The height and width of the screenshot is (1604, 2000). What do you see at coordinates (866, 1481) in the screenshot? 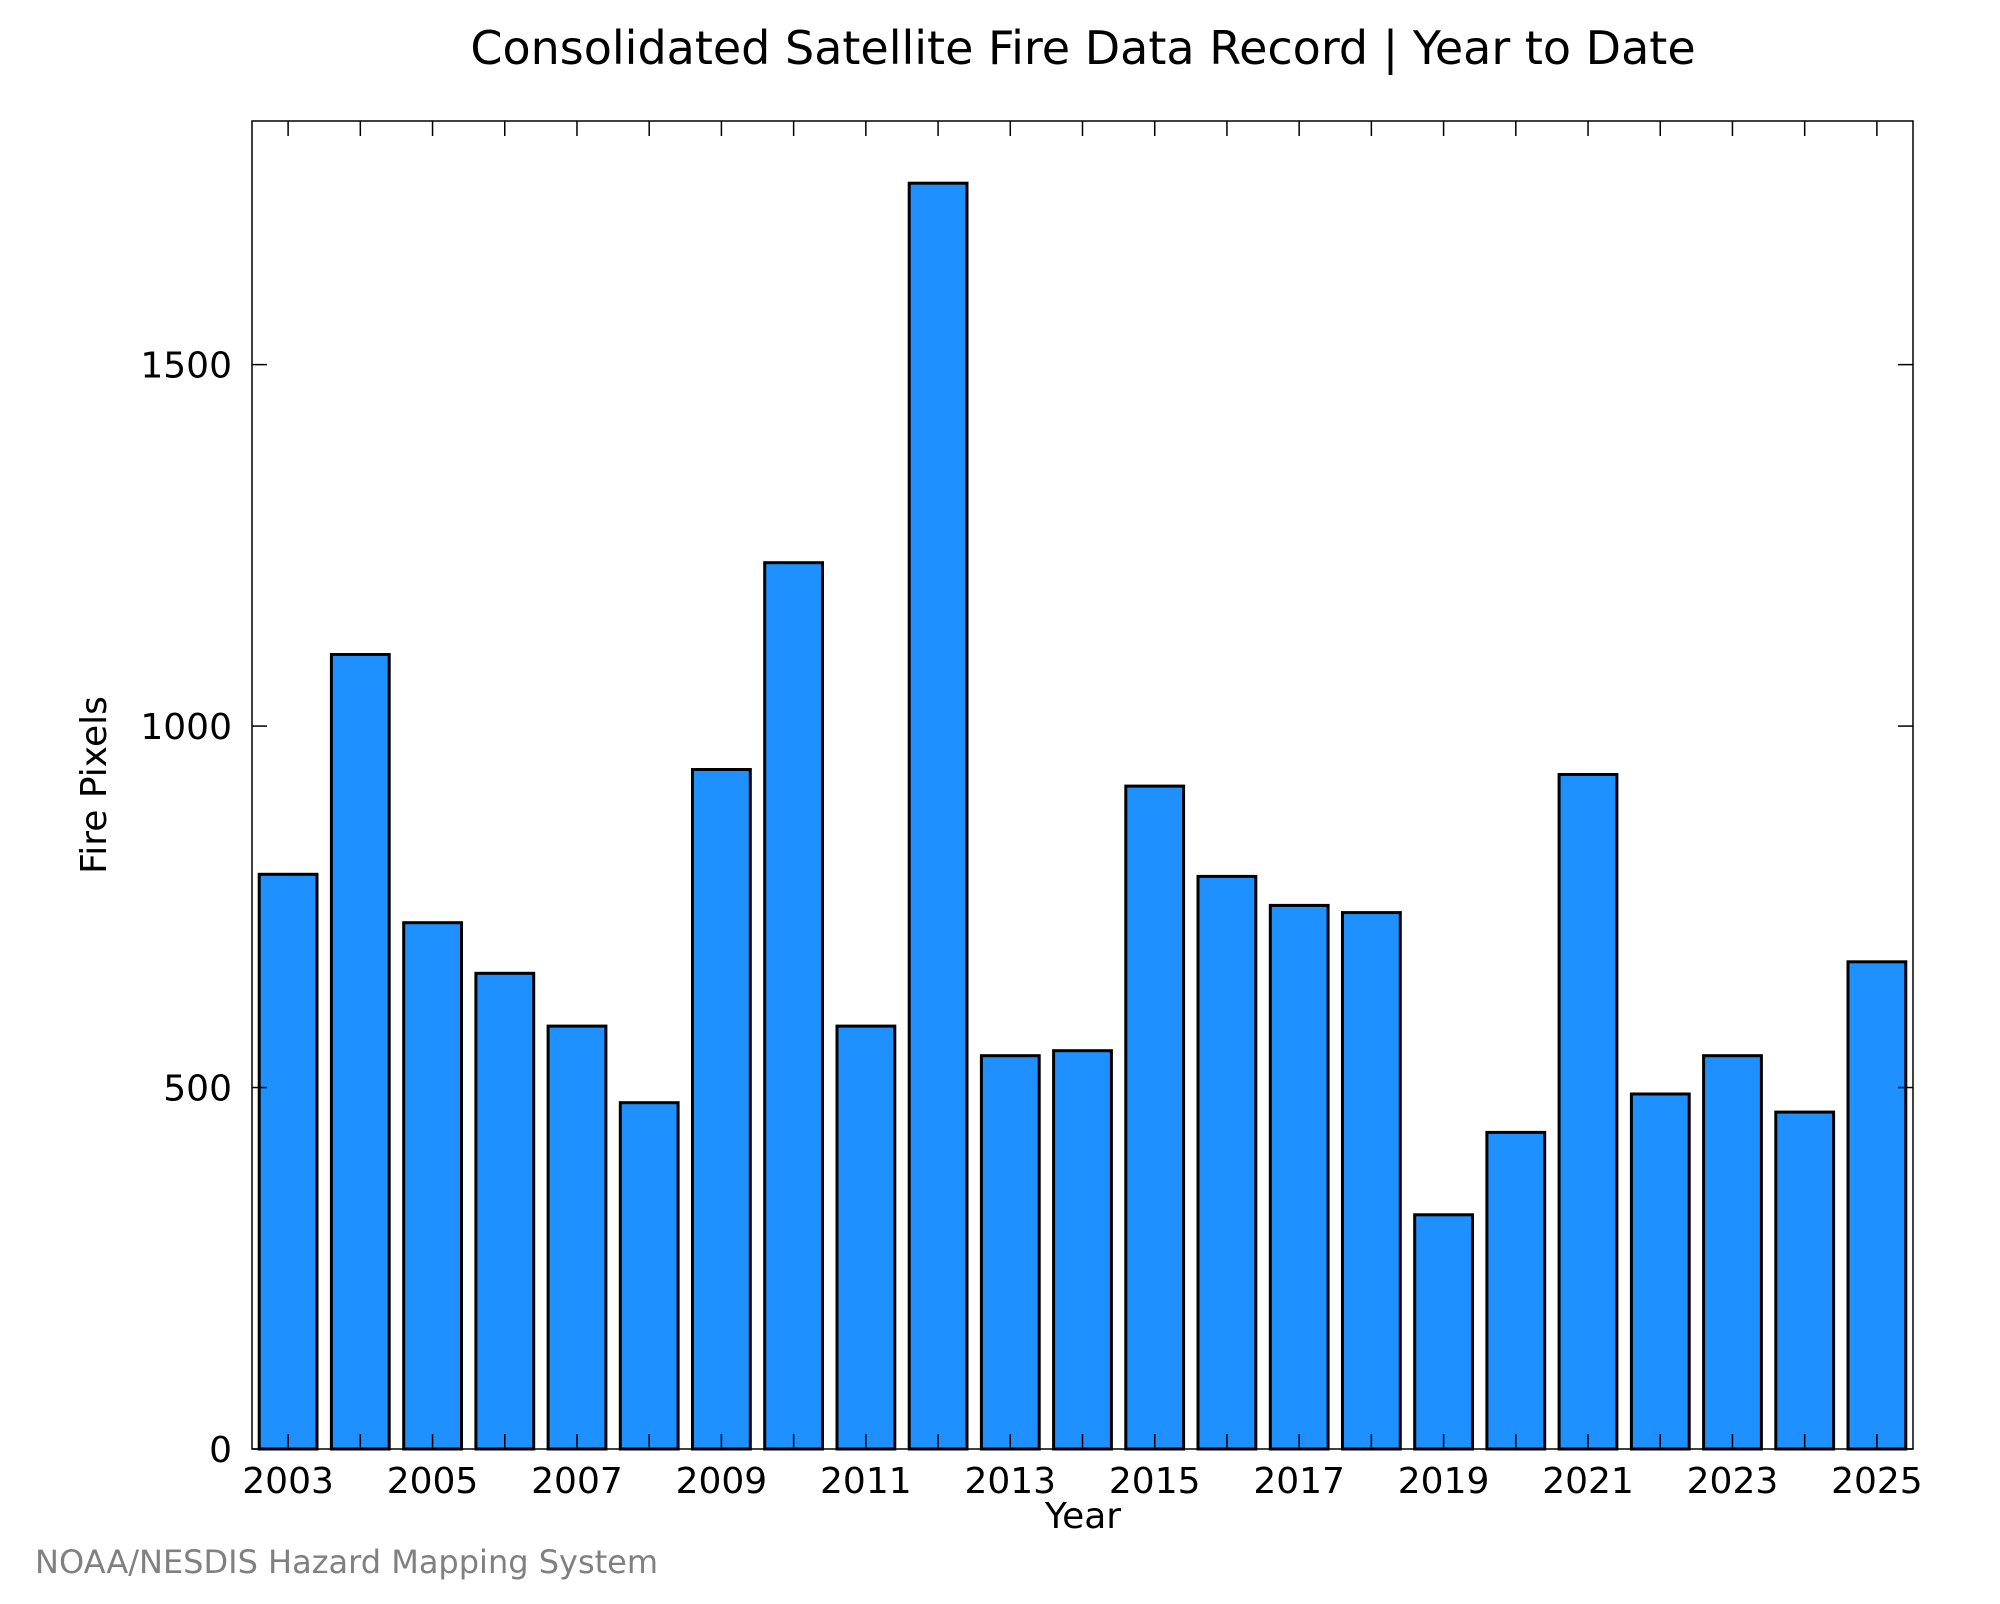
I see `x-tick-label-2011: 2011` at bounding box center [866, 1481].